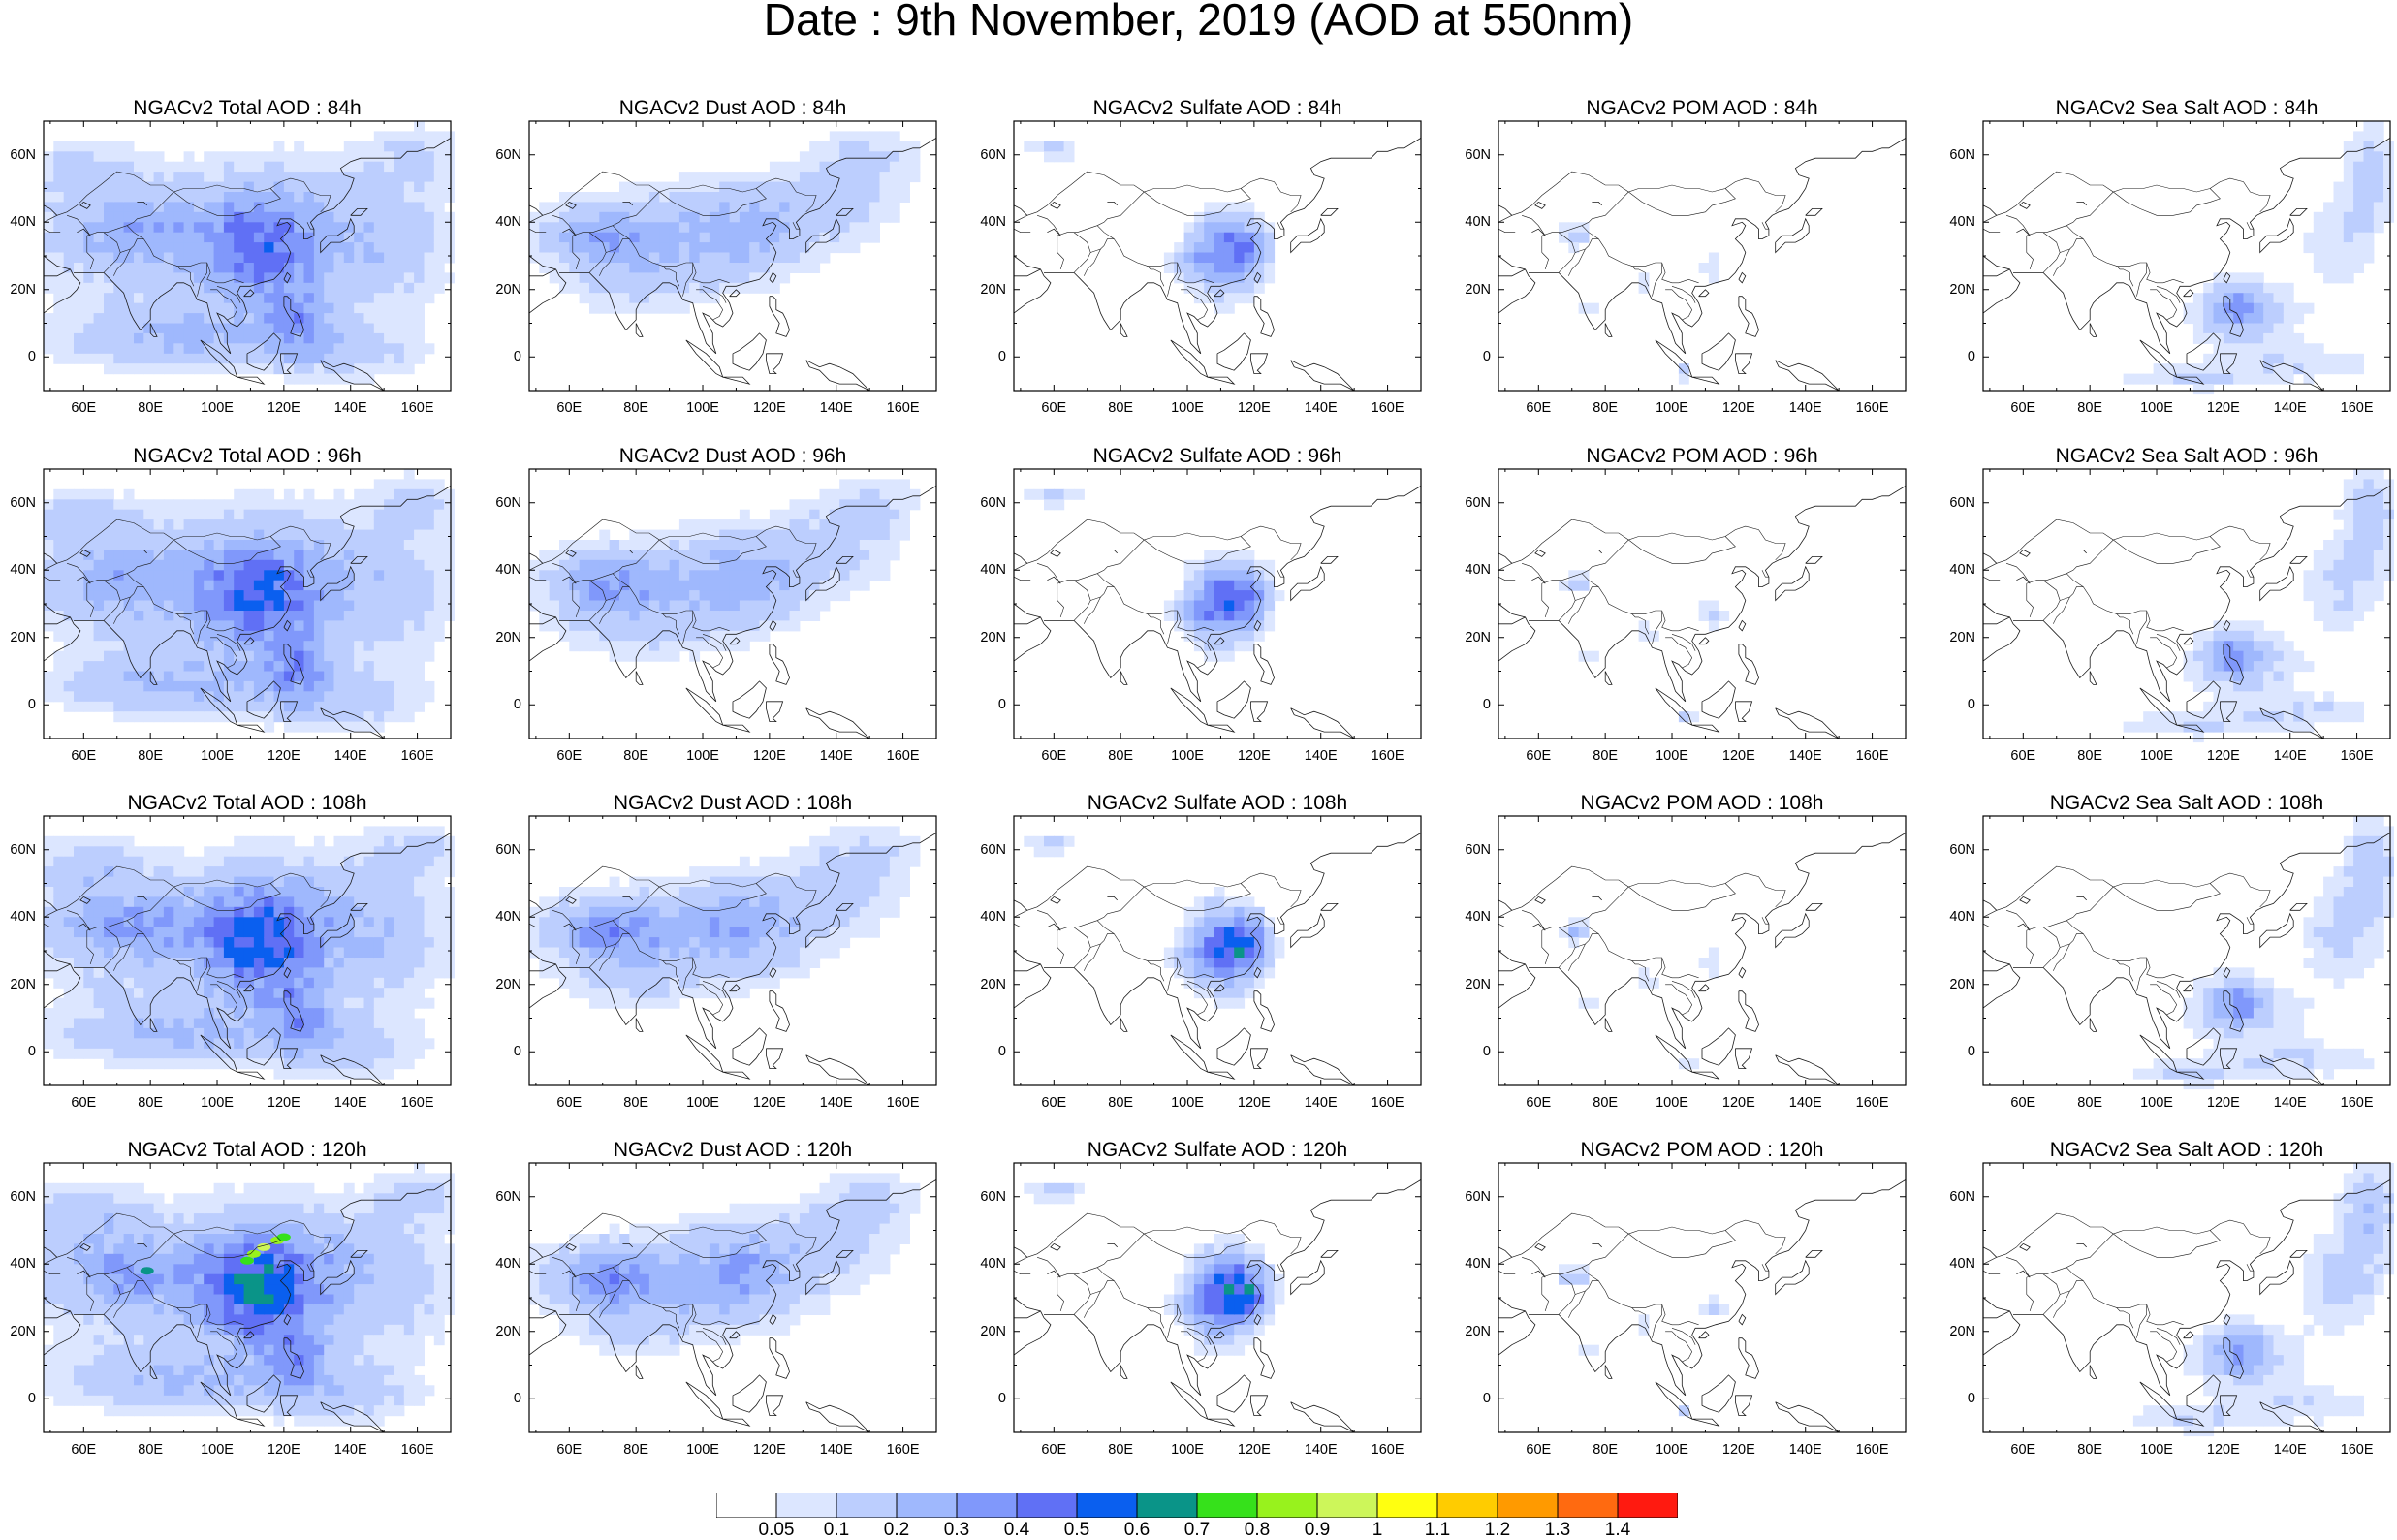 This screenshot has height=1540, width=2397. Describe the element at coordinates (247, 1150) in the screenshot. I see `panel-title: NGACv2 Total AOD : 120h` at that location.